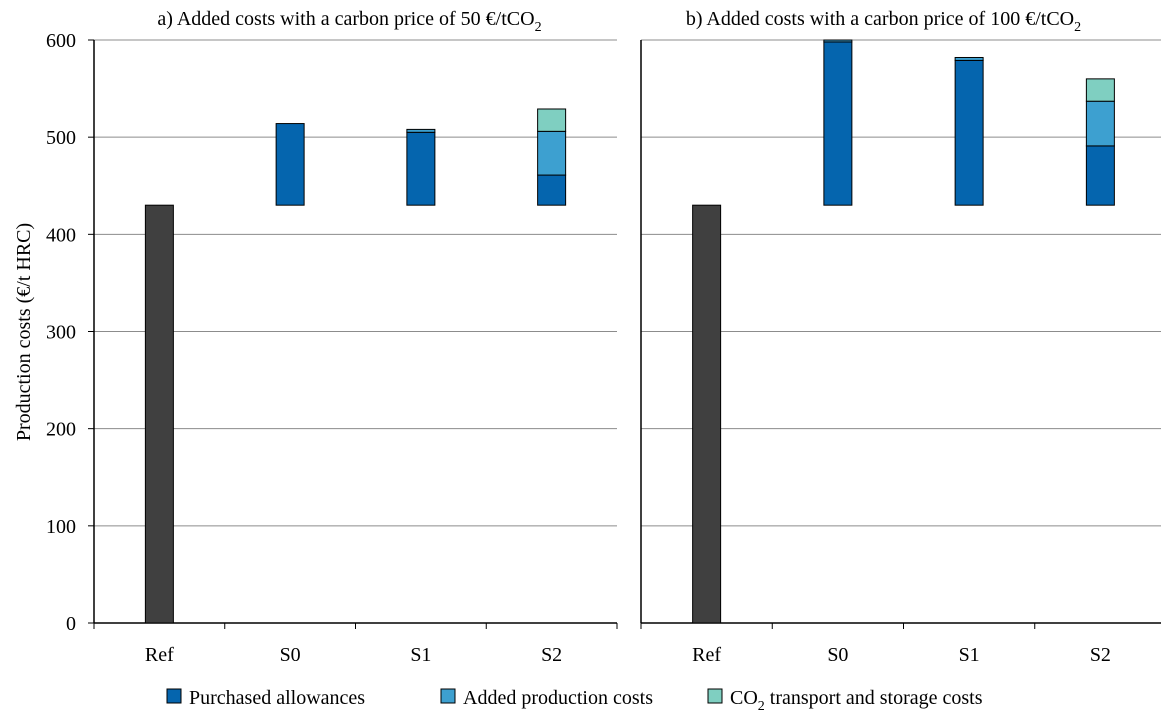 Image resolution: width=1161 pixels, height=711 pixels. Describe the element at coordinates (277, 698) in the screenshot. I see `legend-label: Purchased allowances` at that location.